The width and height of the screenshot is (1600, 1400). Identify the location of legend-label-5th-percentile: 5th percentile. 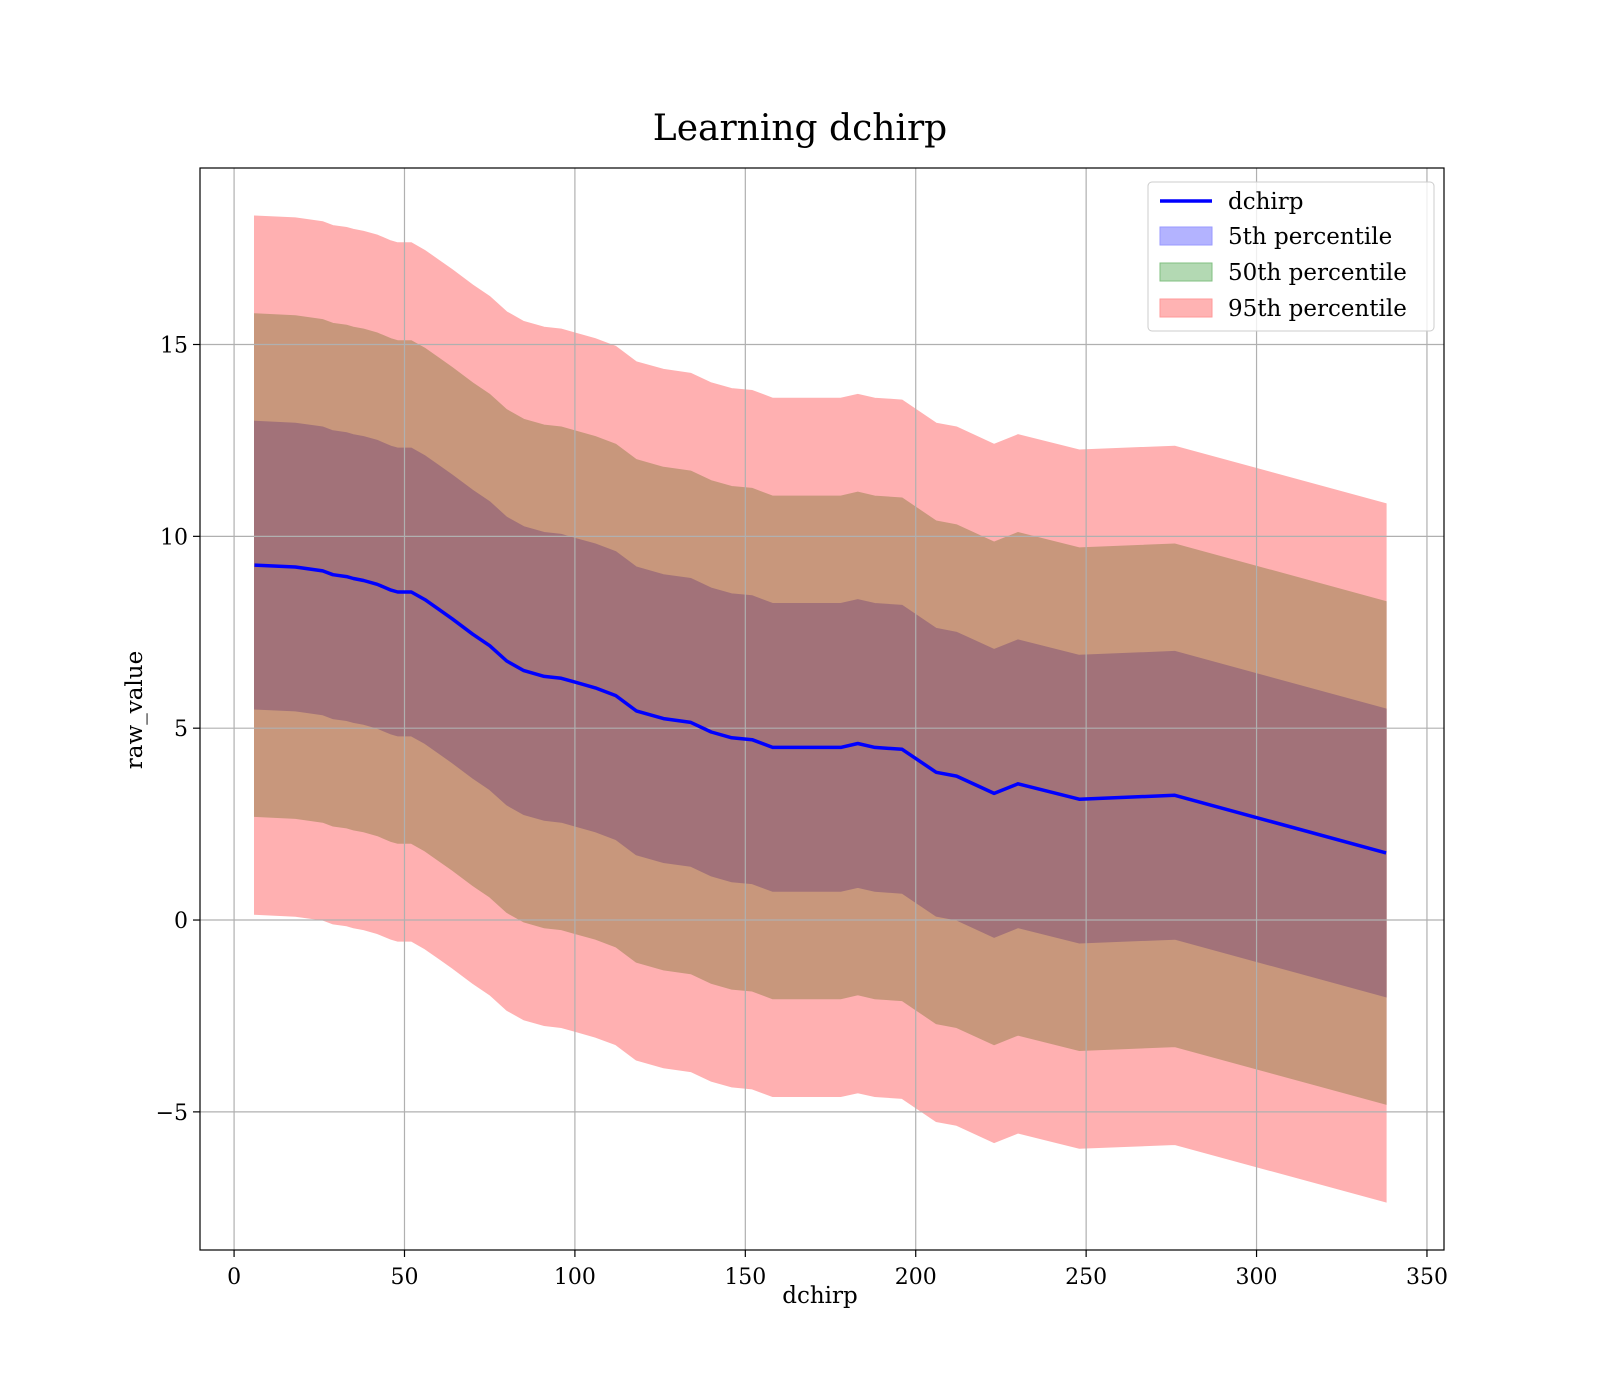
(1310, 237).